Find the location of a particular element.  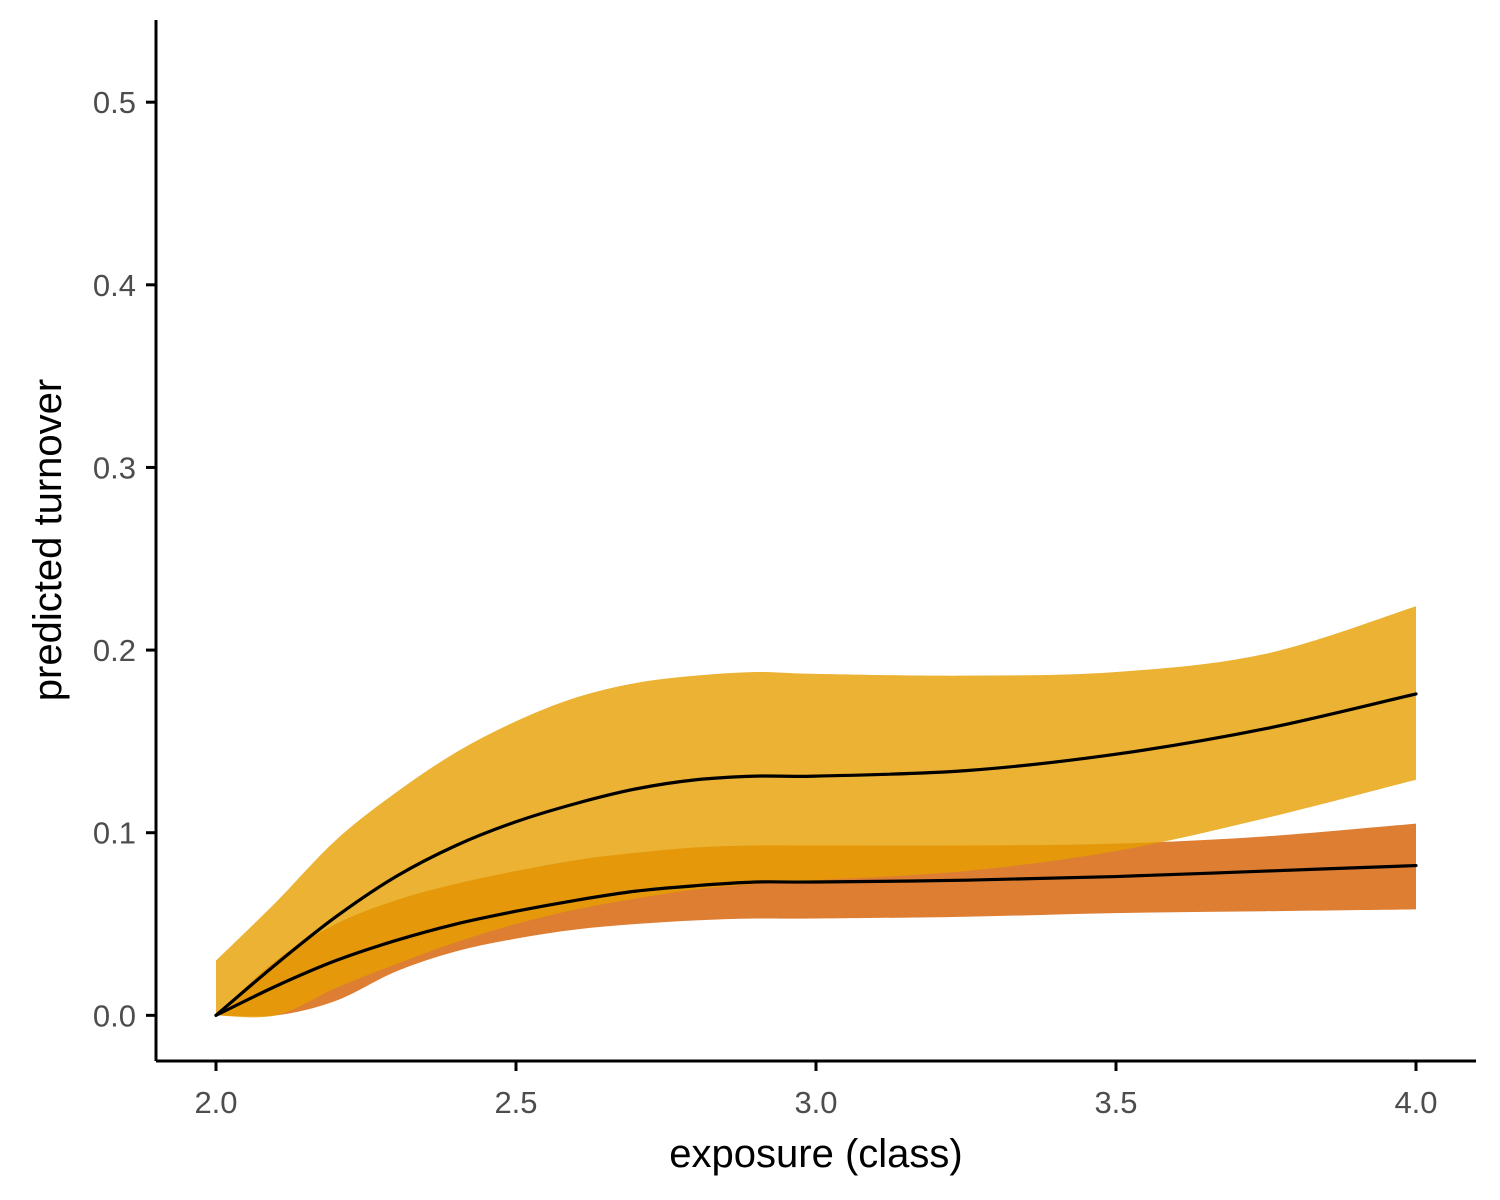

y-tick-label: 0.0 is located at coordinates (114, 1015).